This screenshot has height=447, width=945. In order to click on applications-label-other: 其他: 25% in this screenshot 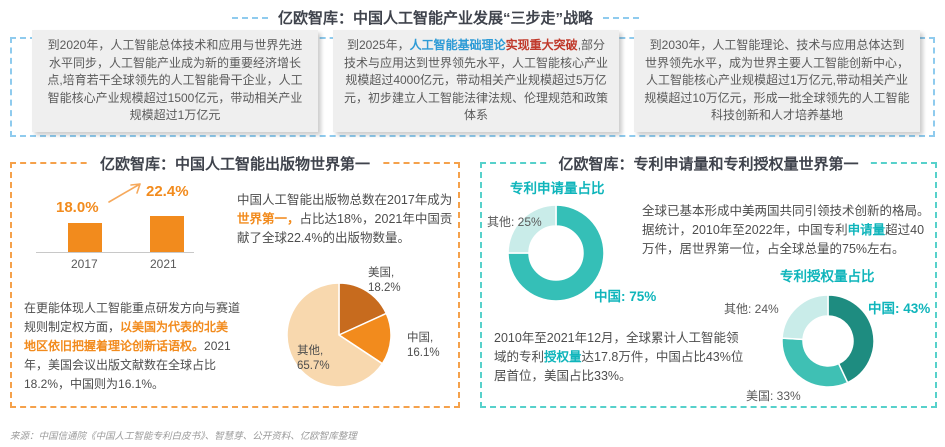, I will do `click(514, 222)`.